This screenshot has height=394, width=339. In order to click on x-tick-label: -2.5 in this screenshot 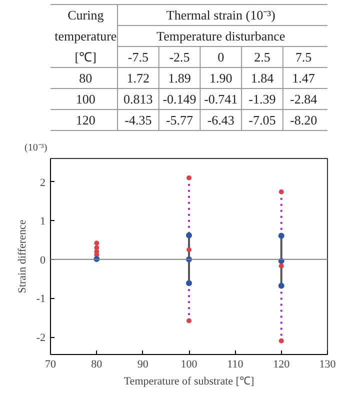, I will do `click(179, 57)`.